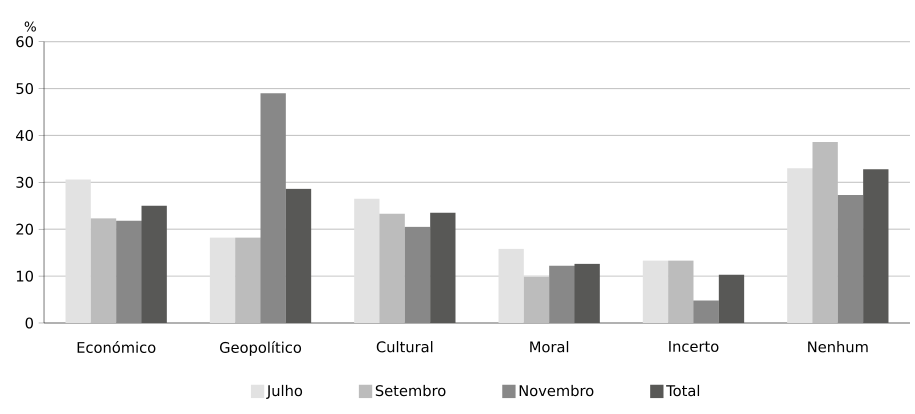 The height and width of the screenshot is (414, 915). Describe the element at coordinates (30, 27) in the screenshot. I see `y-axis-title: %` at that location.